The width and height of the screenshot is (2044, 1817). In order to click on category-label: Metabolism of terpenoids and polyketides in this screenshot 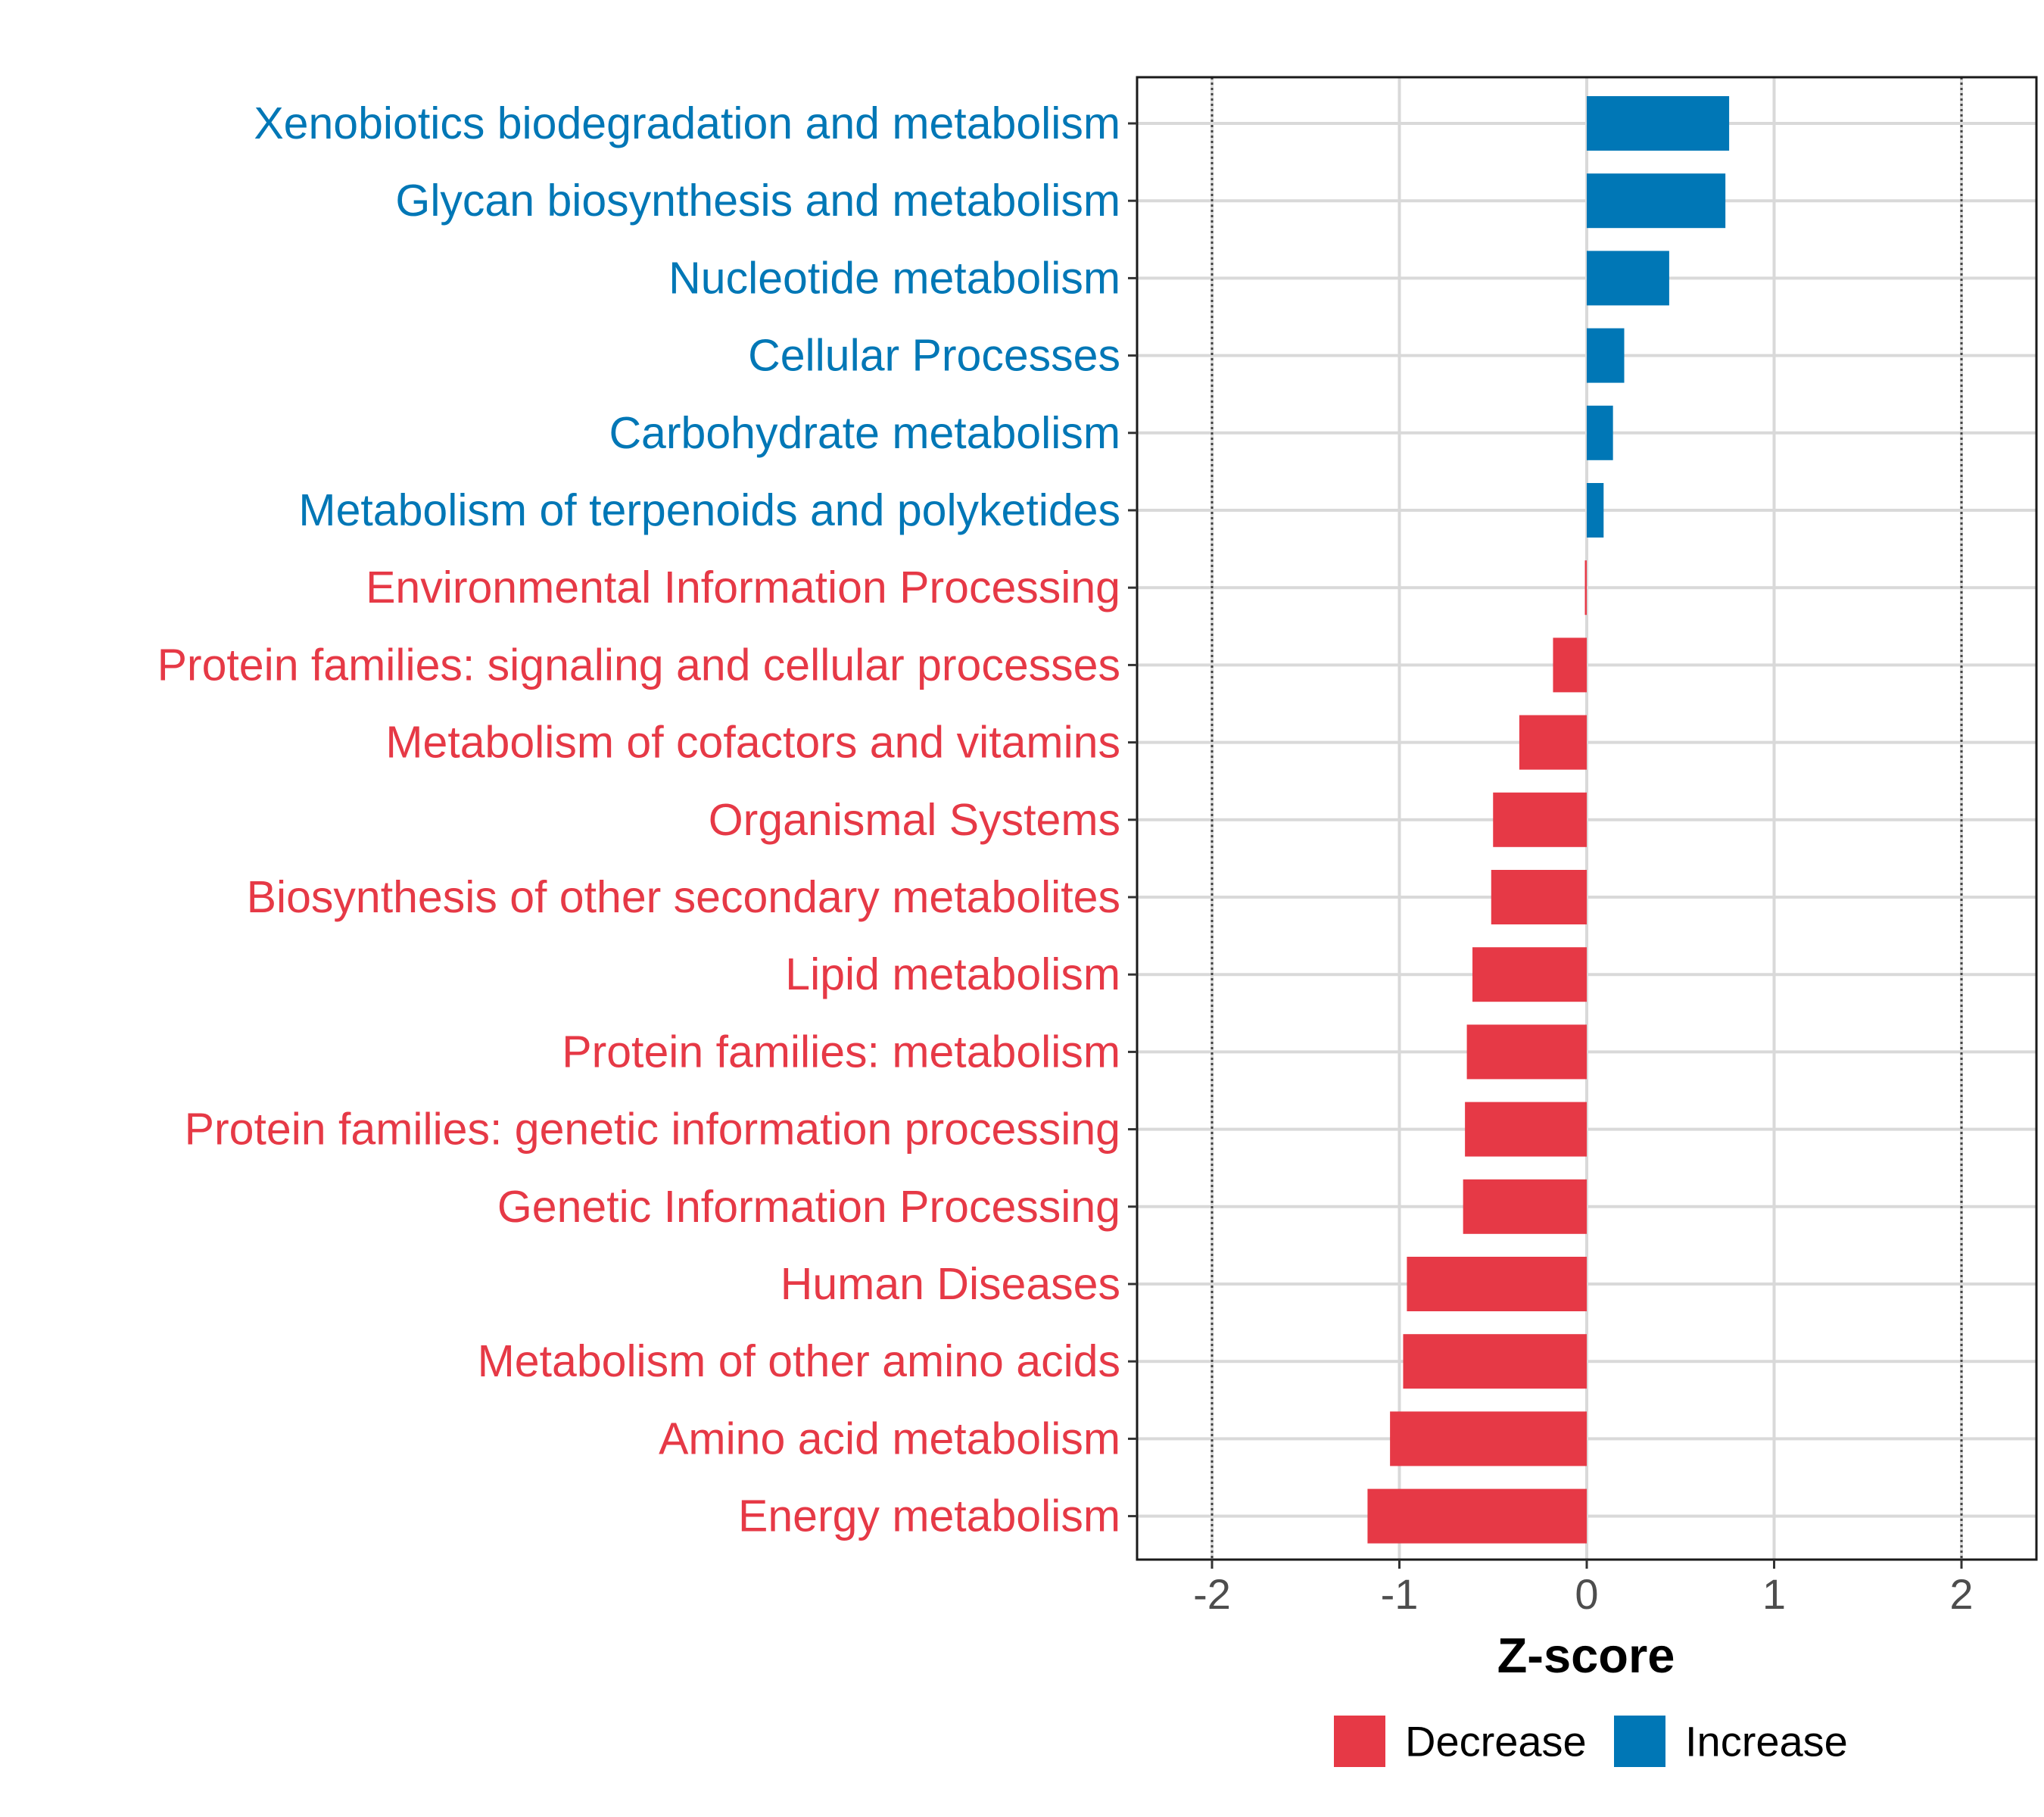, I will do `click(709, 510)`.